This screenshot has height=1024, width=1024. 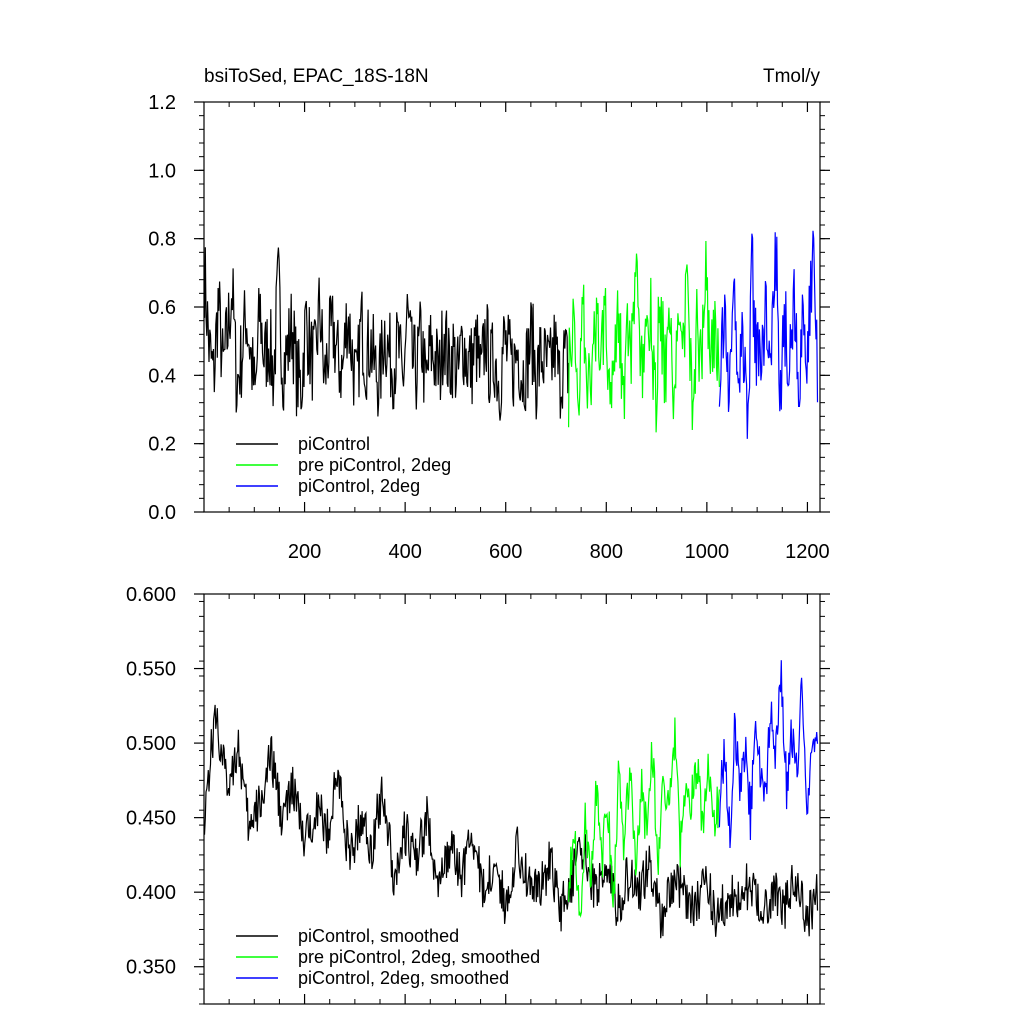 I want to click on y-tick-label: 0.550, so click(x=151, y=670).